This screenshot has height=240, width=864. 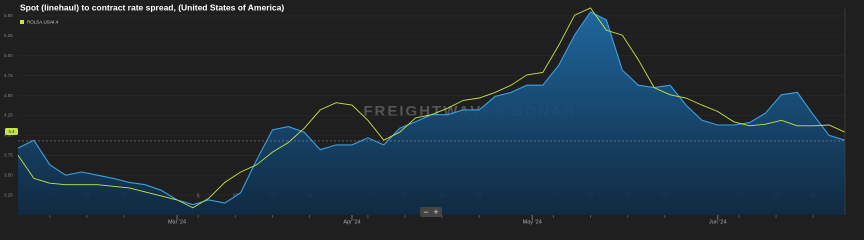 What do you see at coordinates (198, 196) in the screenshot?
I see `x-tick-label: 5` at bounding box center [198, 196].